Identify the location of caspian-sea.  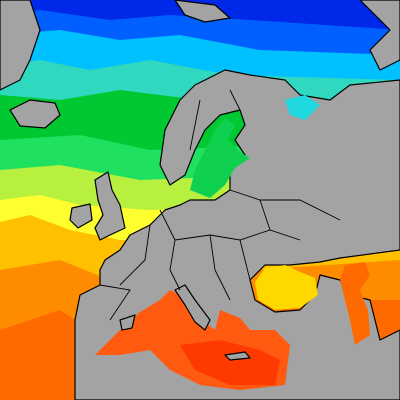
(355, 303).